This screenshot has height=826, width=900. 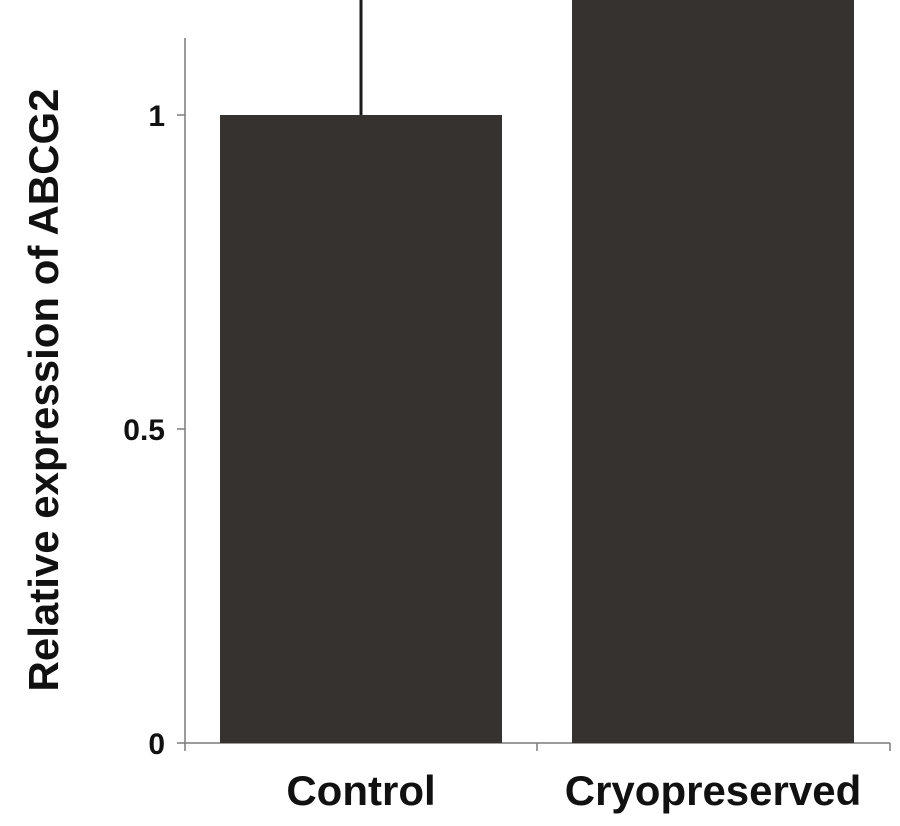 I want to click on y-axis-title: Relative expression of ABCG2, so click(x=43, y=390).